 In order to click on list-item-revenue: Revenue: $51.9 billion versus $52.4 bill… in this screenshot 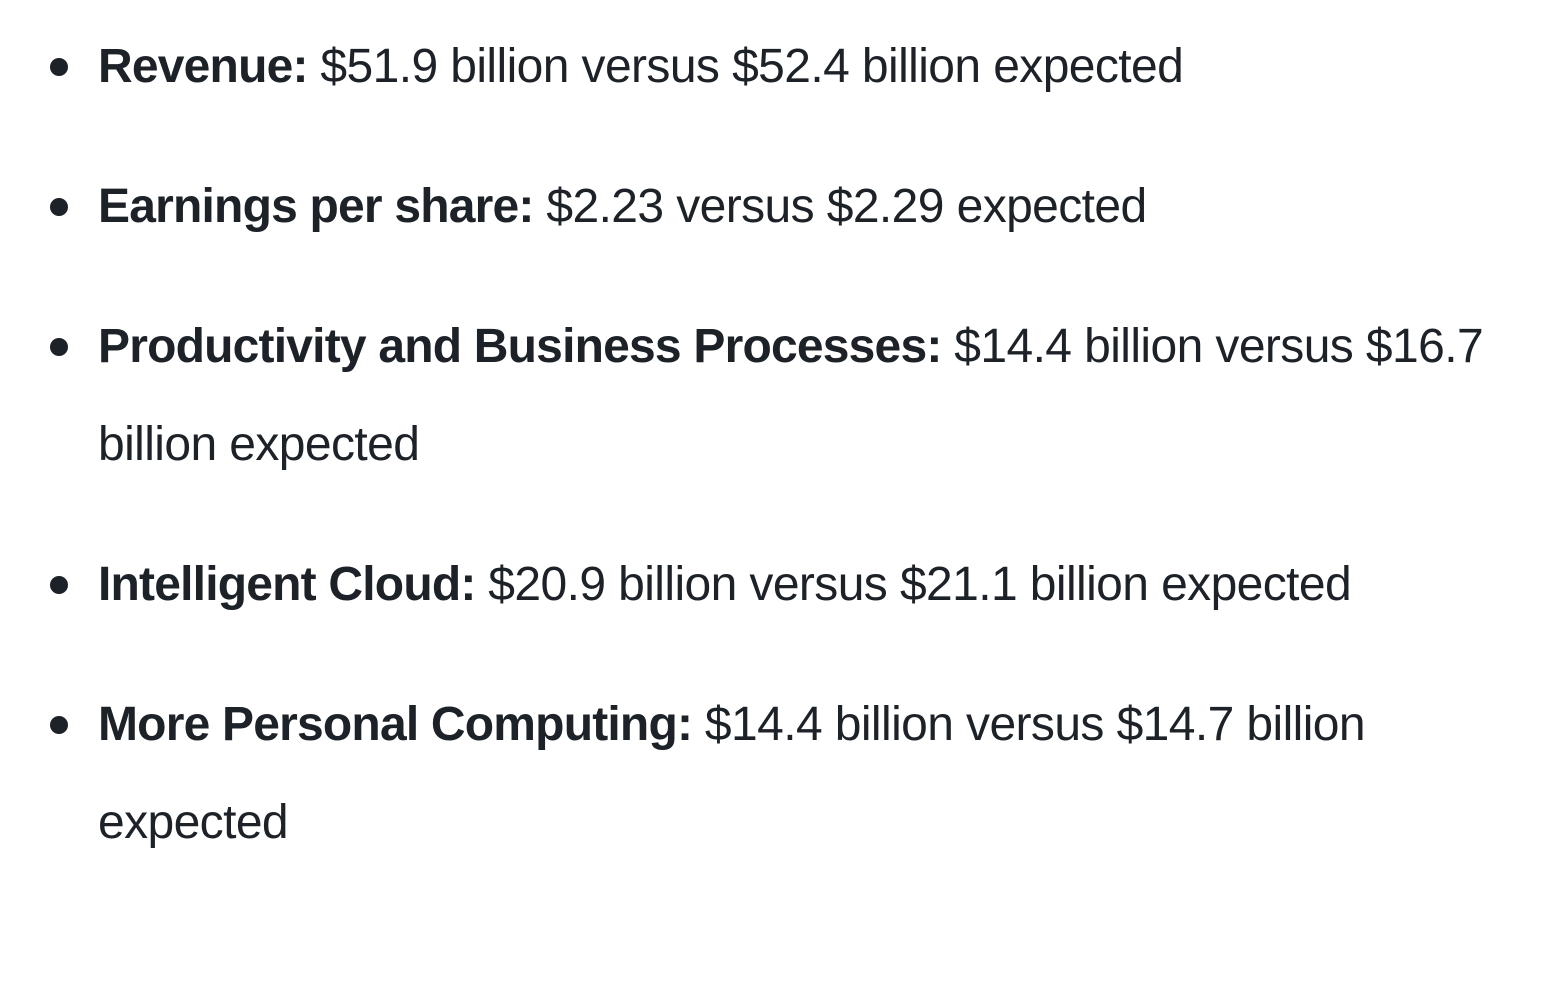, I will do `click(771, 67)`.